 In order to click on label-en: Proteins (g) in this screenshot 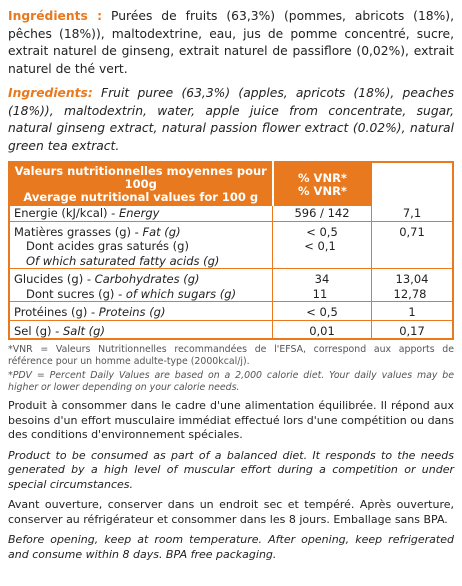, I will do `click(132, 312)`.